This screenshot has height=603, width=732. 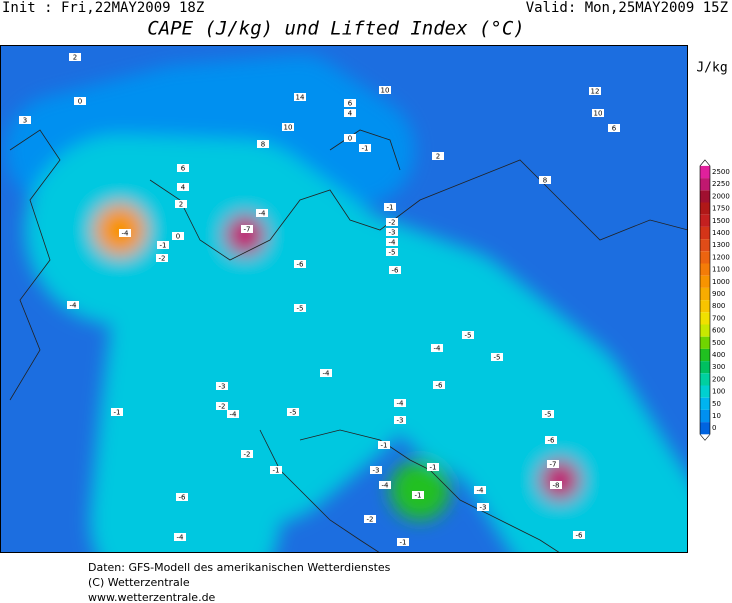 I want to click on contour-label-text: 10, so click(x=598, y=114).